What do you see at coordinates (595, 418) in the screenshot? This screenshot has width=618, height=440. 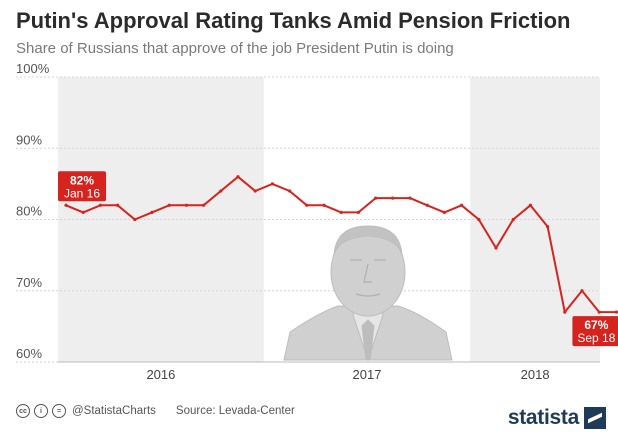 I see `brand-mark-icon` at bounding box center [595, 418].